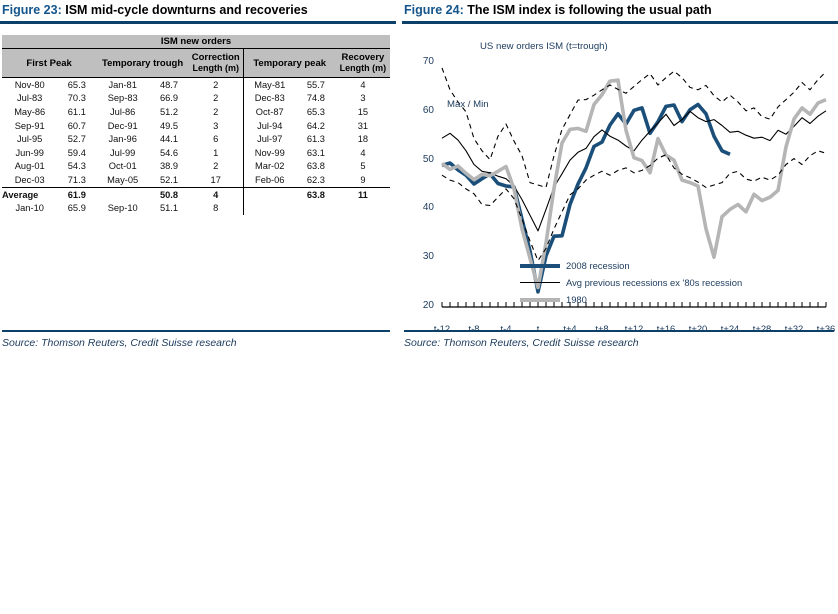 The image size is (838, 614). What do you see at coordinates (269, 112) in the screenshot?
I see `cell-temp-peak-date: Oct-87` at bounding box center [269, 112].